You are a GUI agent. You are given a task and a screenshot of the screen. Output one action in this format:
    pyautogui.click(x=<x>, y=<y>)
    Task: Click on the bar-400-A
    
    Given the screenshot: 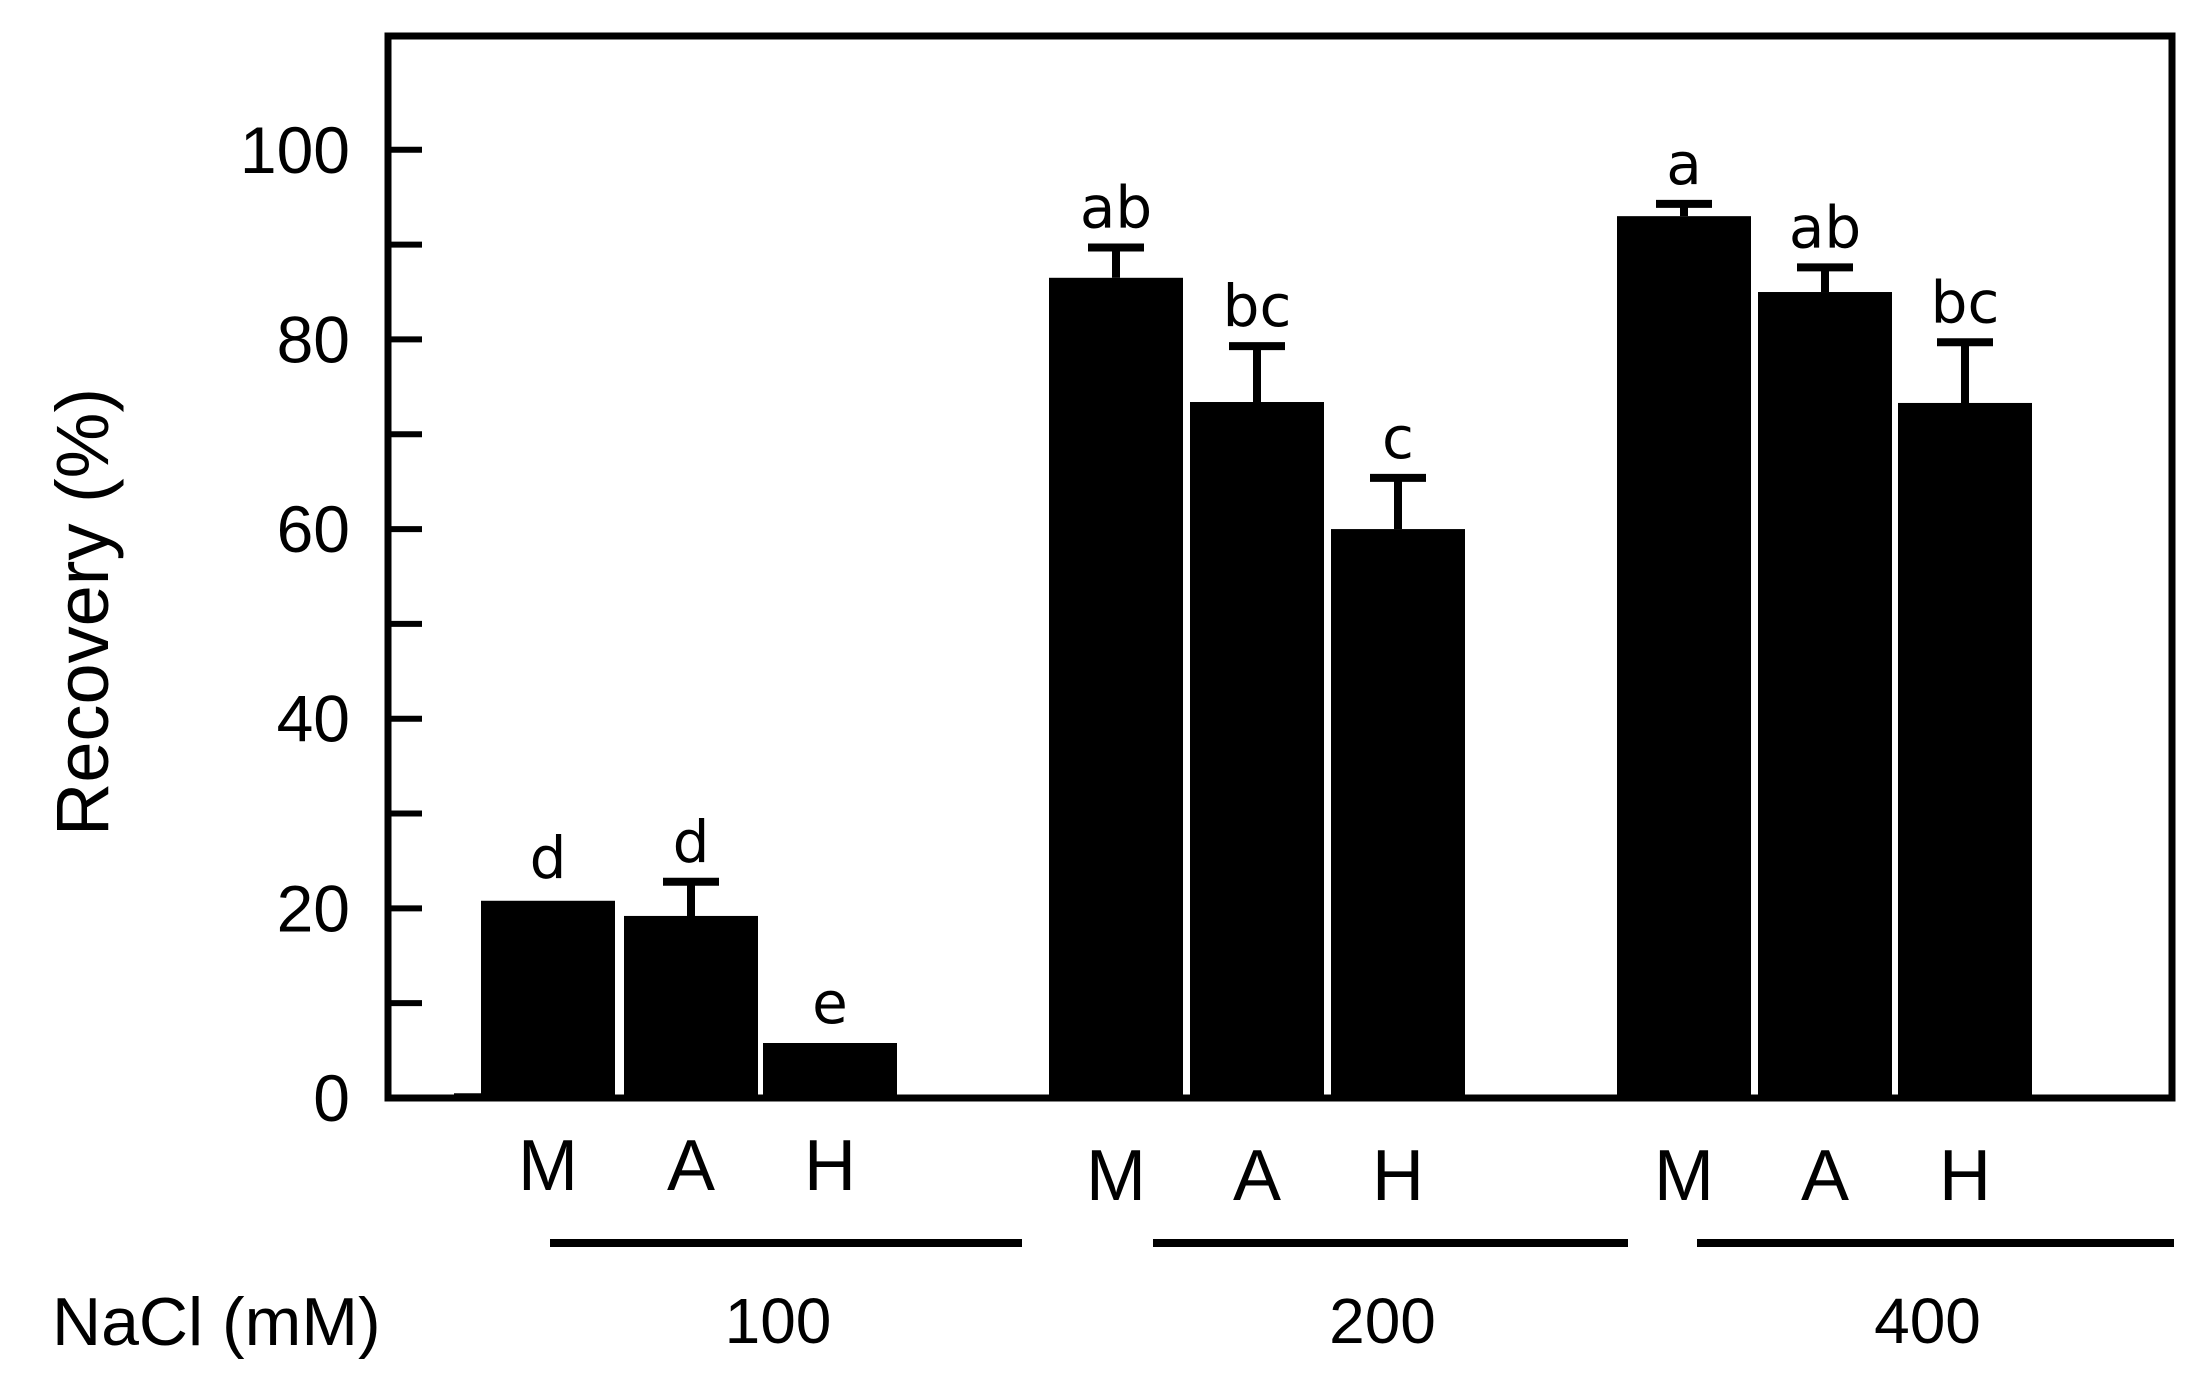 What is the action you would take?
    pyautogui.click(x=1825, y=695)
    